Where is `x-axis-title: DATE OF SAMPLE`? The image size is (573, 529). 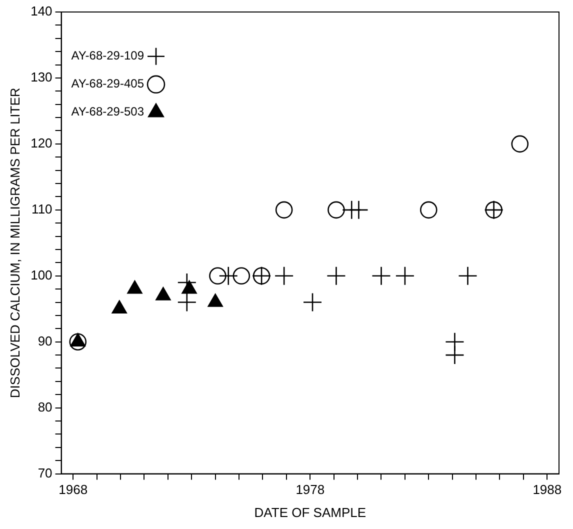
x-axis-title: DATE OF SAMPLE is located at coordinates (310, 512).